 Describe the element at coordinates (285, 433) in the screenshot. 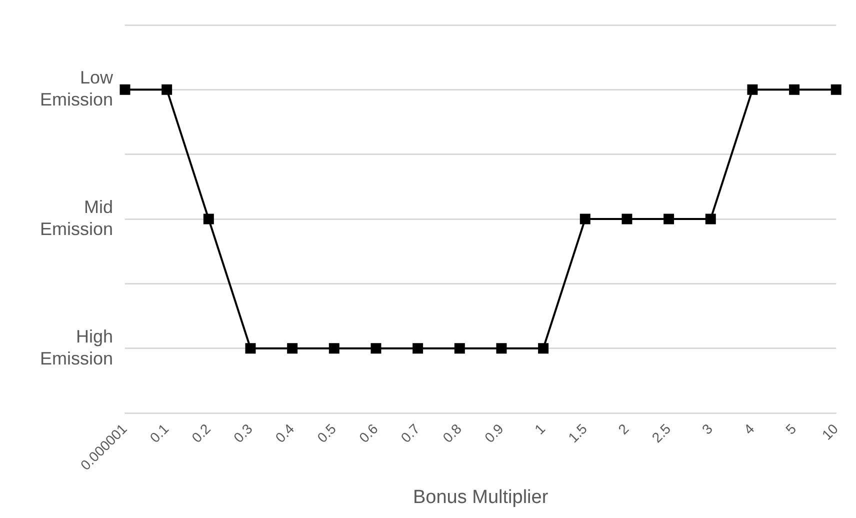

I see `x-tick-label: 0.4` at that location.